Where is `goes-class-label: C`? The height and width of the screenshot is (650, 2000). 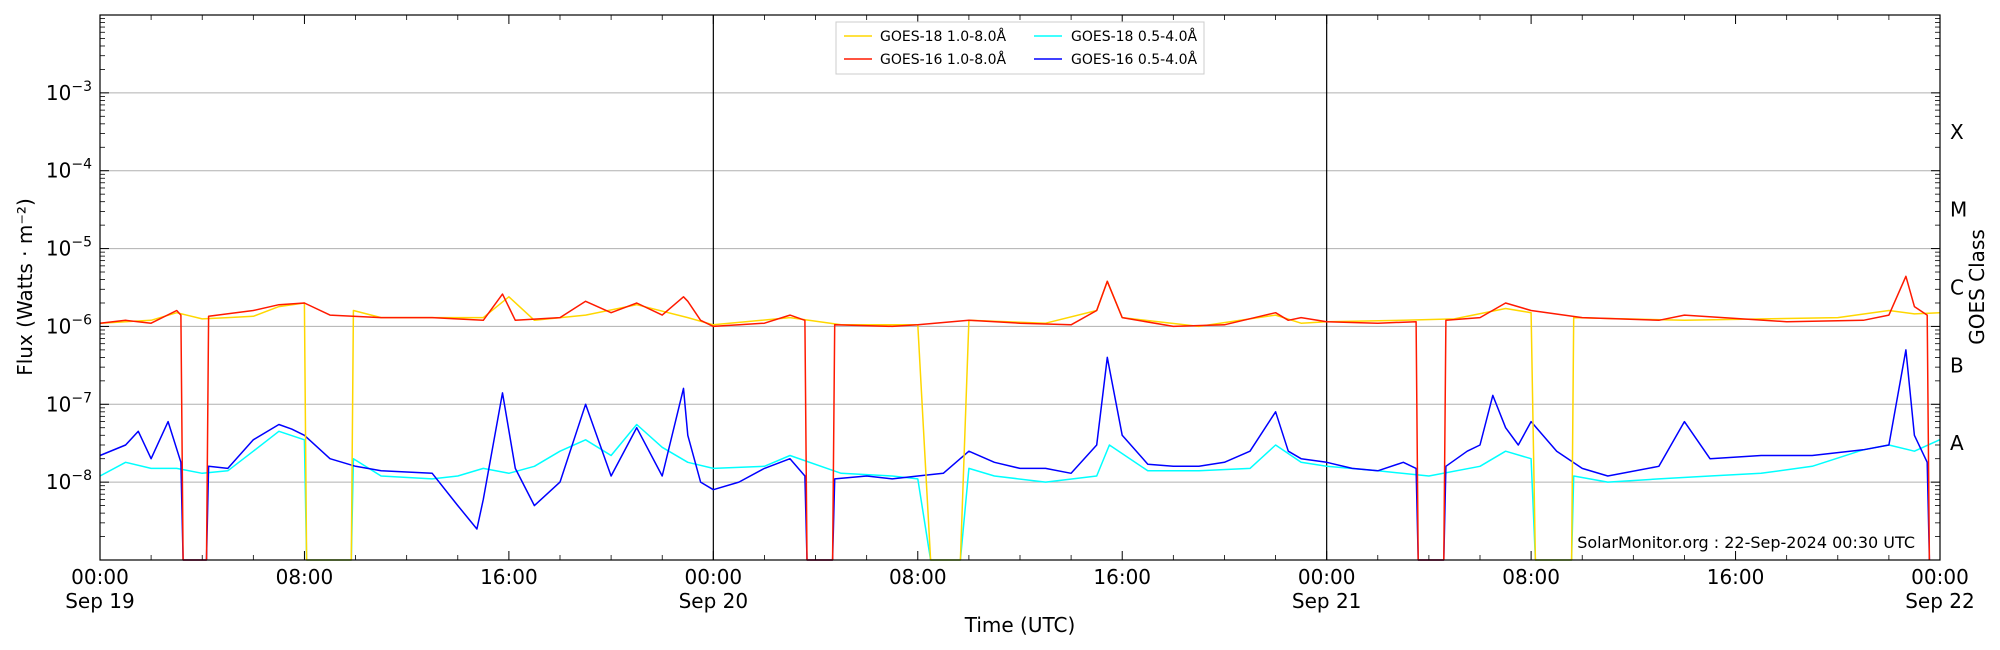
goes-class-label: C is located at coordinates (1957, 288).